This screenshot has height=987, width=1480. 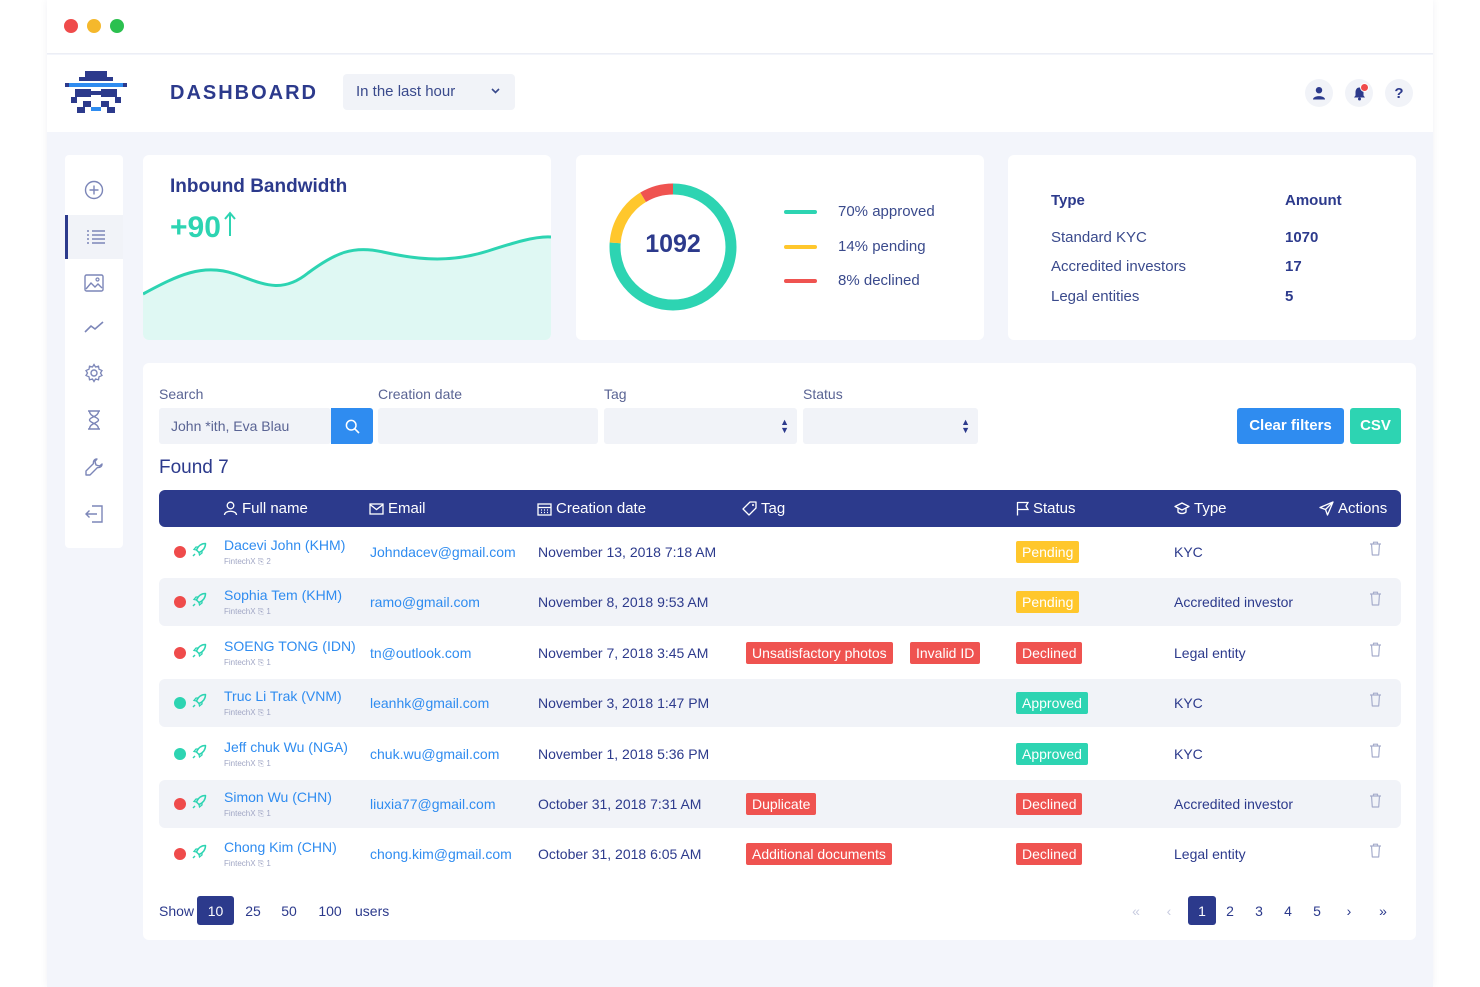 I want to click on sidebar-item-settings, so click(x=94, y=373).